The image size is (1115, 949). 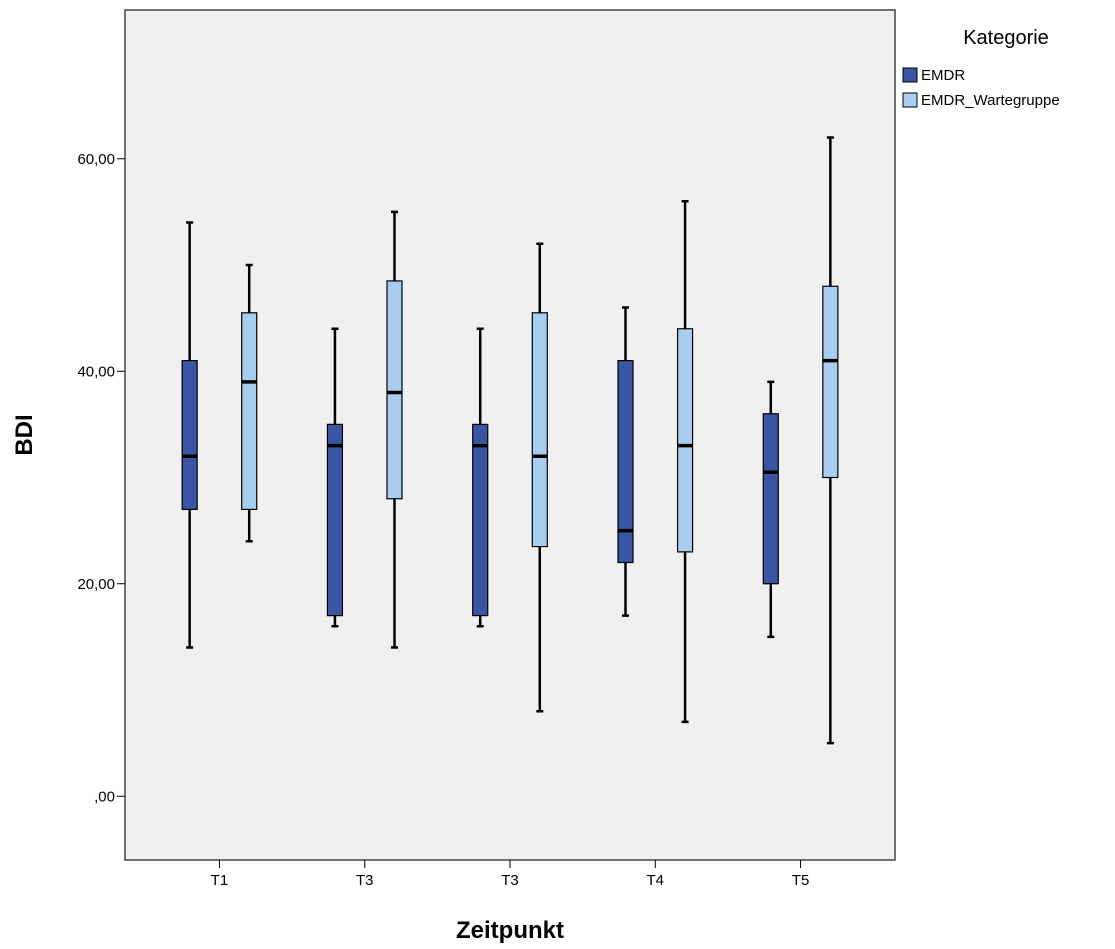 What do you see at coordinates (1006, 38) in the screenshot?
I see `legend-title: Kategorie` at bounding box center [1006, 38].